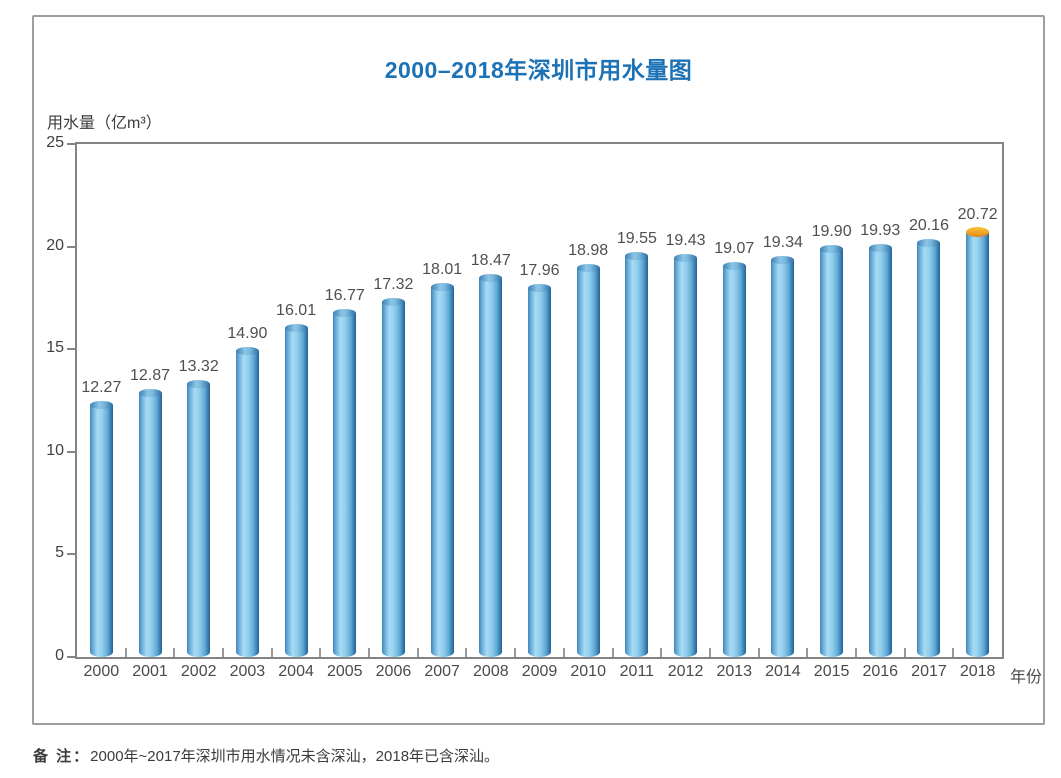 The width and height of the screenshot is (1061, 778). I want to click on bar-2000, so click(101, 529).